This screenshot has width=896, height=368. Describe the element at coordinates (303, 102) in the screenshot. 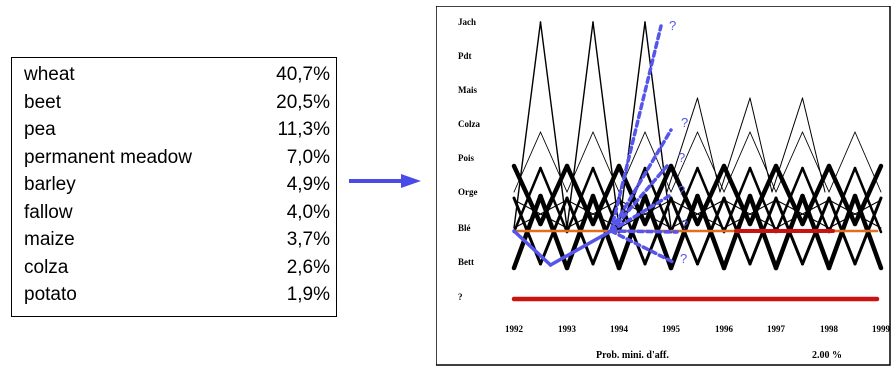

I see `crop-percent: 20,5%` at that location.